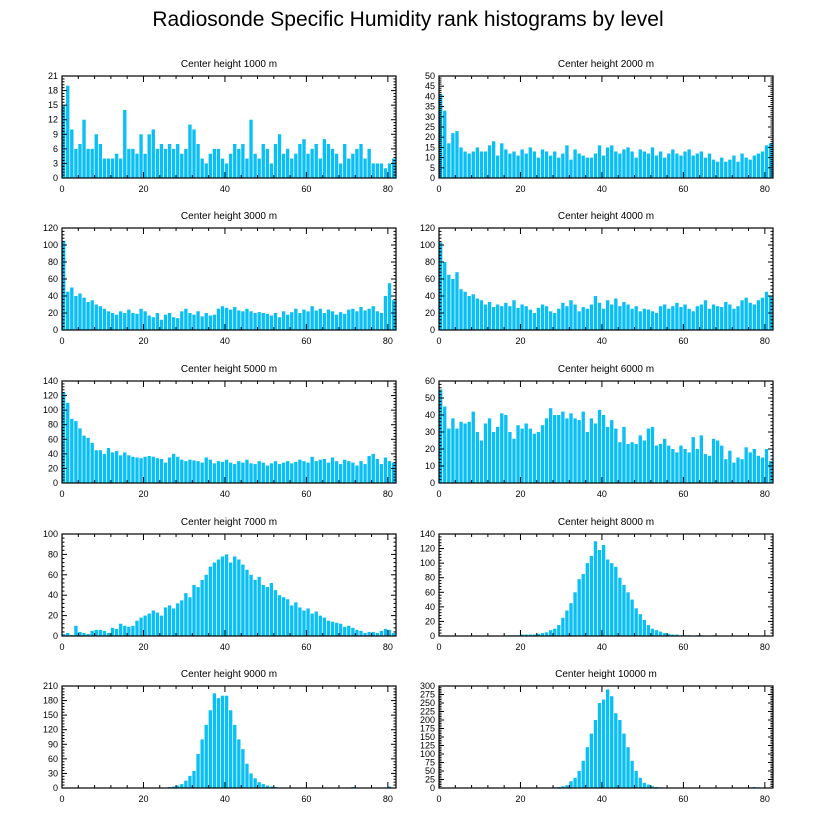 Image resolution: width=816 pixels, height=824 pixels. I want to click on y-tick-label: 20, so click(430, 449).